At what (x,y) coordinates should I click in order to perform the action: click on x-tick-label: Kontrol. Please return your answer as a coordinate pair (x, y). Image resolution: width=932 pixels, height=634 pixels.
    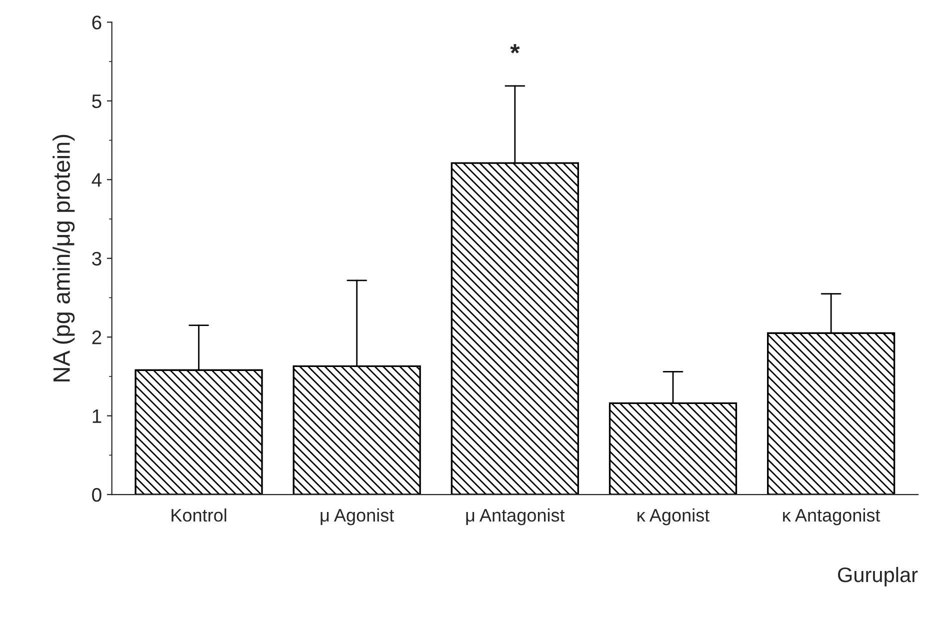
    Looking at the image, I should click on (199, 515).